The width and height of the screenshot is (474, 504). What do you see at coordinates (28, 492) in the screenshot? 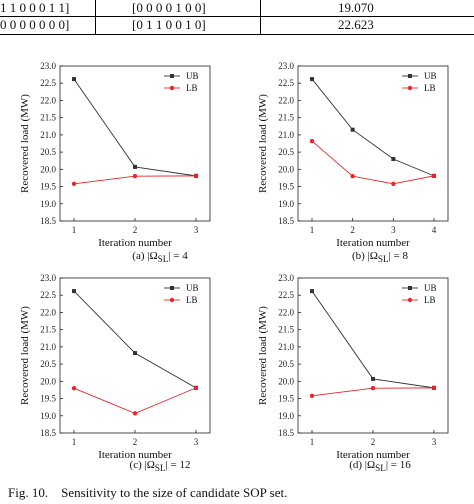
I see `figure-label: Fig. 10.` at bounding box center [28, 492].